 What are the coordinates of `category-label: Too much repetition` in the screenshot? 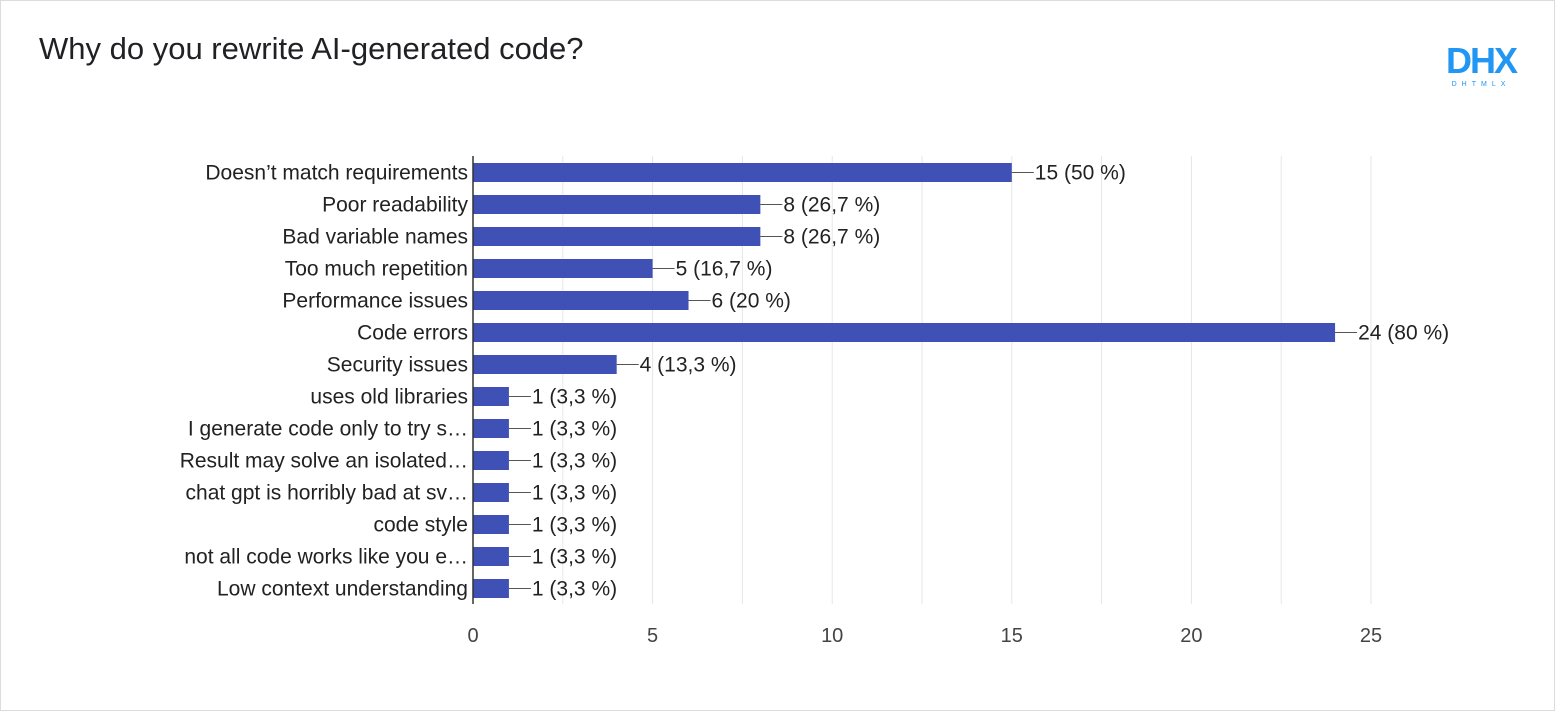 It's located at (376, 269).